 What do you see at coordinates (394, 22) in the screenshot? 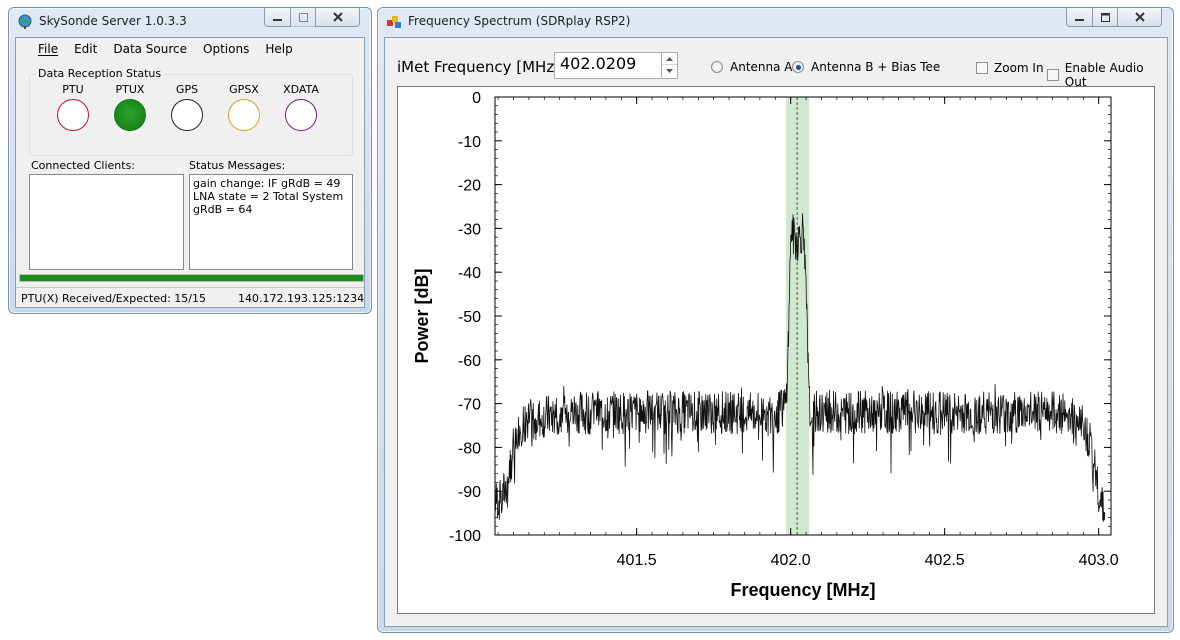
I see `app-icon` at bounding box center [394, 22].